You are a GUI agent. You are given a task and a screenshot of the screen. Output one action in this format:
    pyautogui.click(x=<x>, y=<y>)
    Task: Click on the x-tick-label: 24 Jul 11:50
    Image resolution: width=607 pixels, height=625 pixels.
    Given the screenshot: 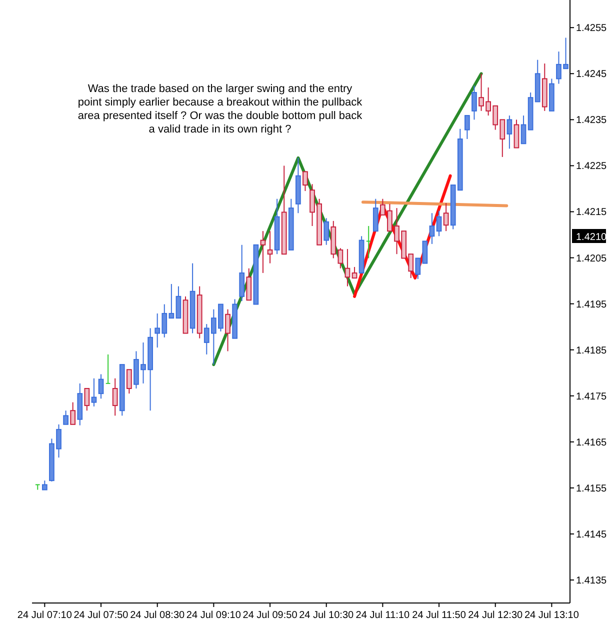 What is the action you would take?
    pyautogui.click(x=439, y=615)
    